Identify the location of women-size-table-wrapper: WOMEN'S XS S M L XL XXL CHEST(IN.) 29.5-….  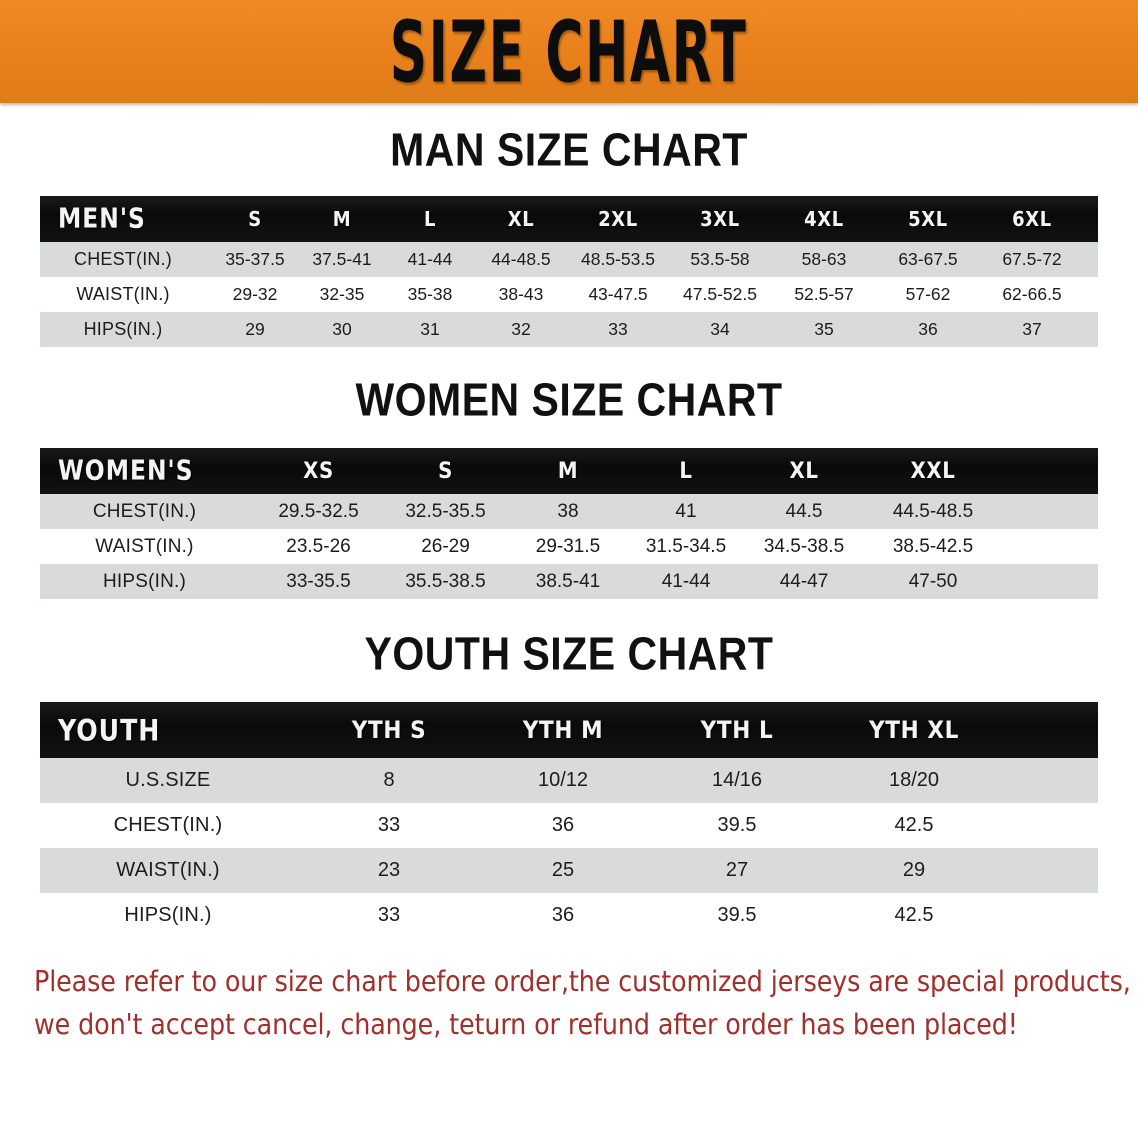
(569, 523).